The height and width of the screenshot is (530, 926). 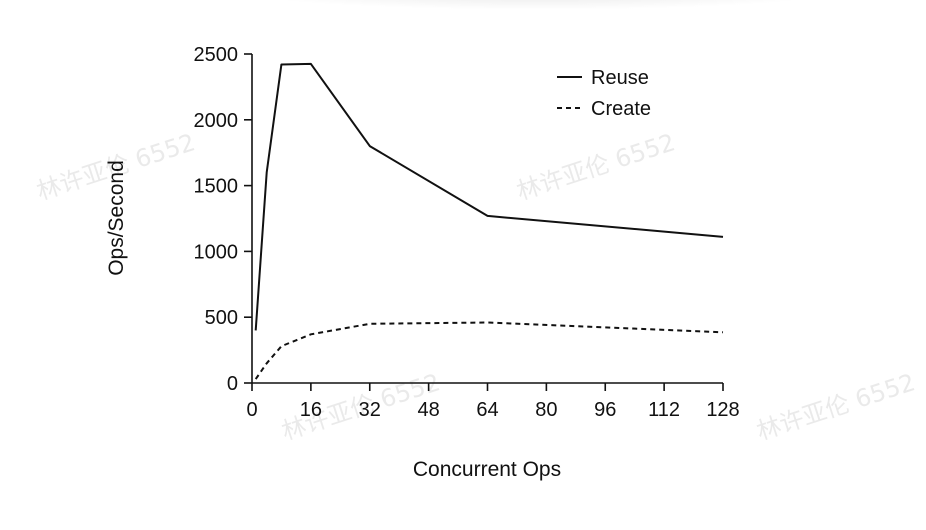 What do you see at coordinates (620, 78) in the screenshot?
I see `legend-label-reuse: Reuse` at bounding box center [620, 78].